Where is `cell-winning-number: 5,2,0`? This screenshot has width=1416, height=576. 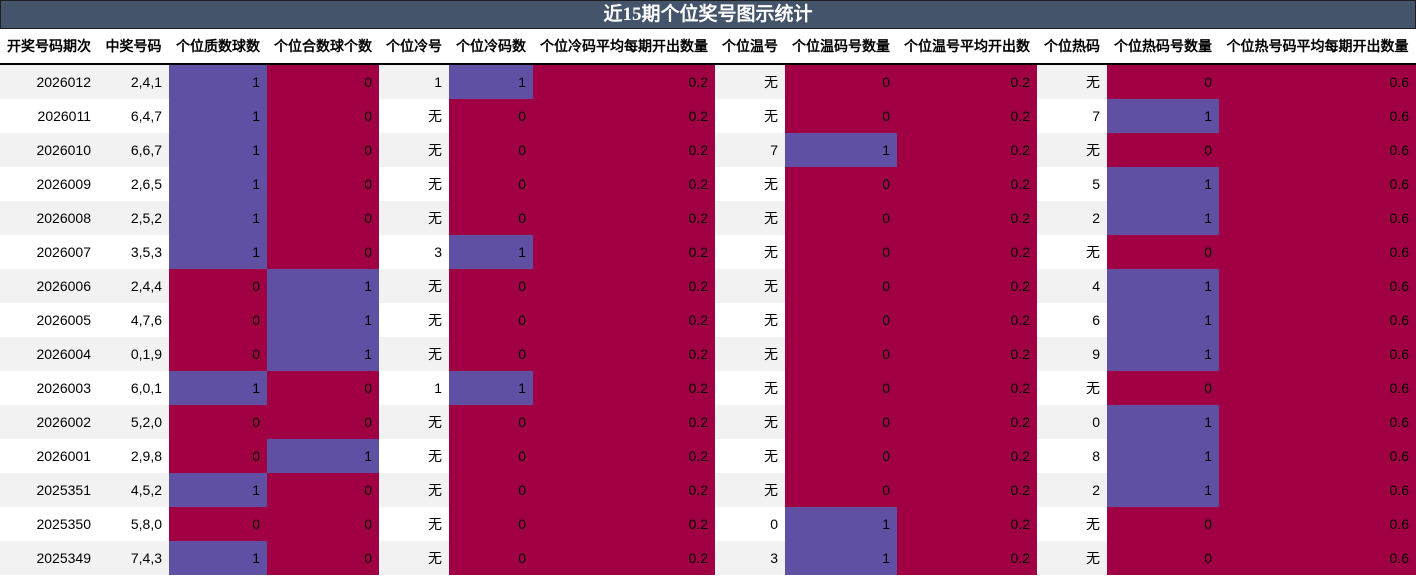 cell-winning-number: 5,2,0 is located at coordinates (133, 422).